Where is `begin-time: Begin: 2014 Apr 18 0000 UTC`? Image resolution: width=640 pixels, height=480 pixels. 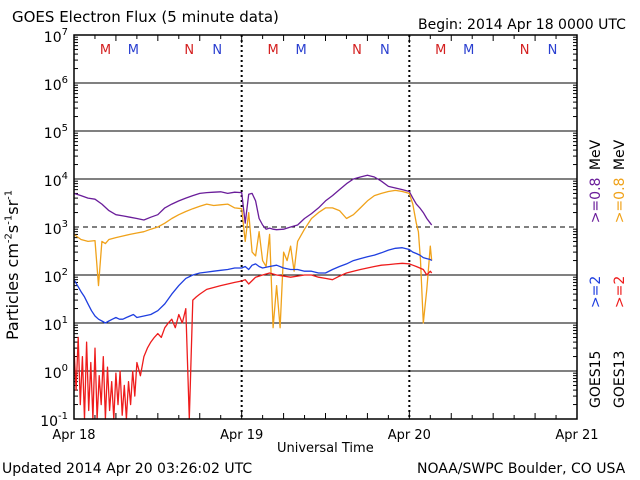 begin-time: Begin: 2014 Apr 18 0000 UTC is located at coordinates (522, 25).